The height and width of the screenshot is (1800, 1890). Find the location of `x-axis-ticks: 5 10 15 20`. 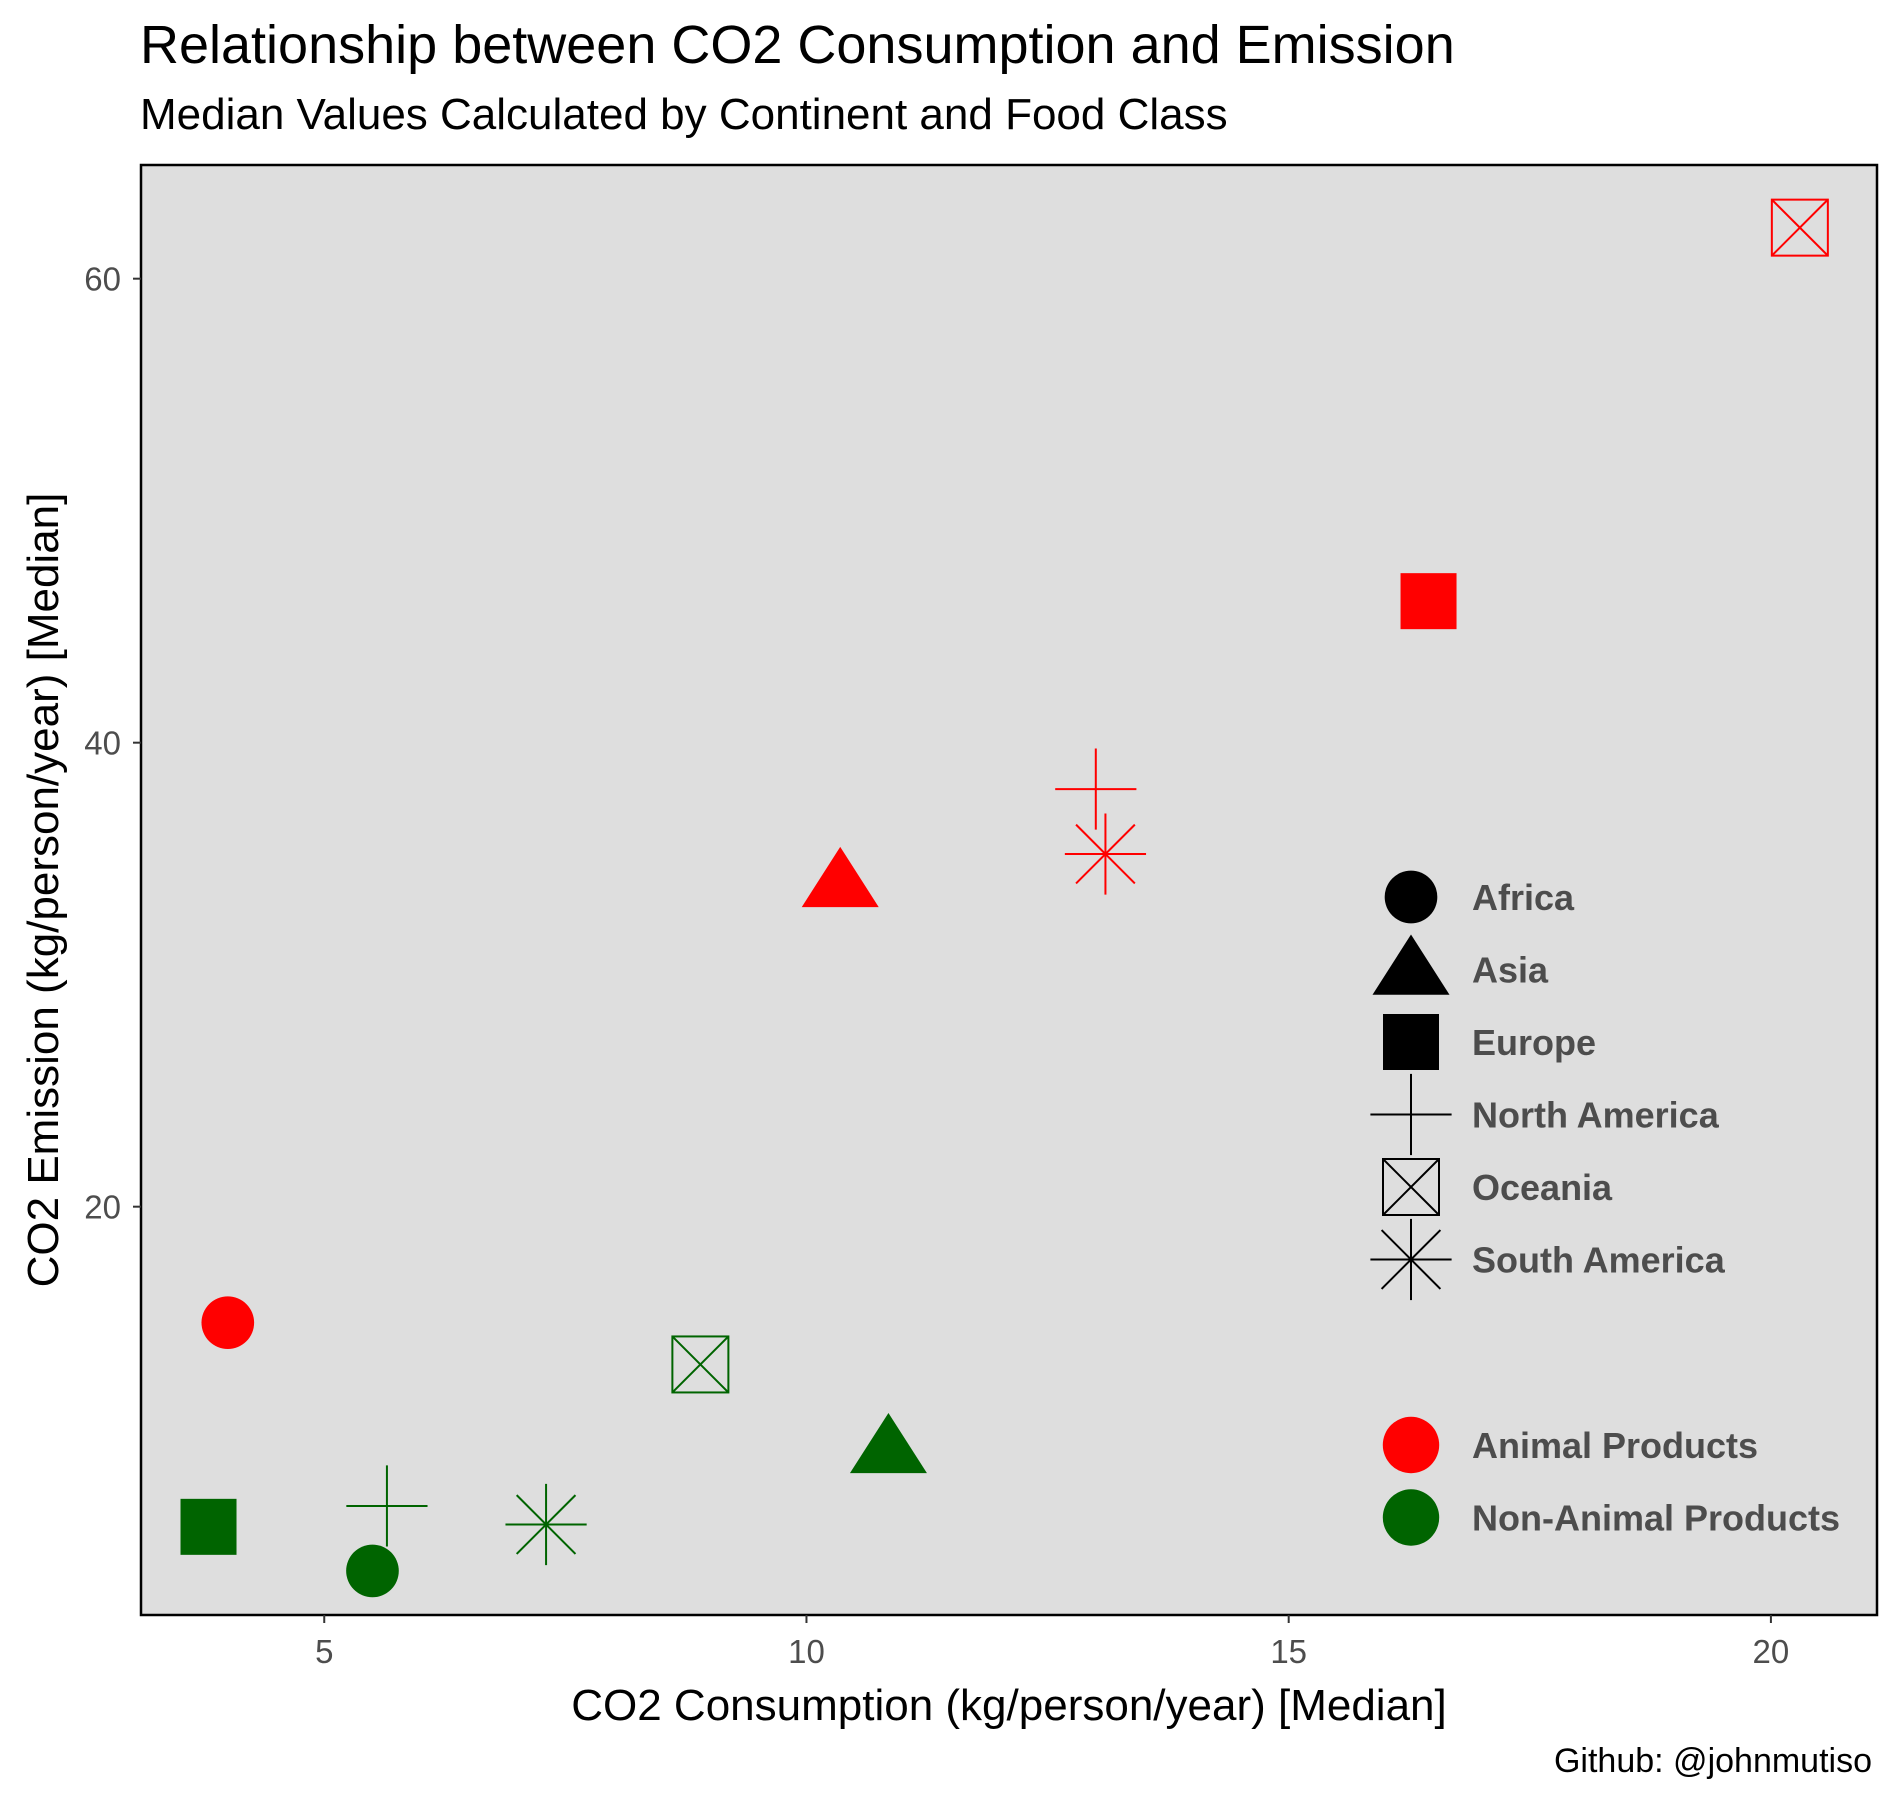

x-axis-ticks: 5 10 15 20 is located at coordinates (1052, 1642).